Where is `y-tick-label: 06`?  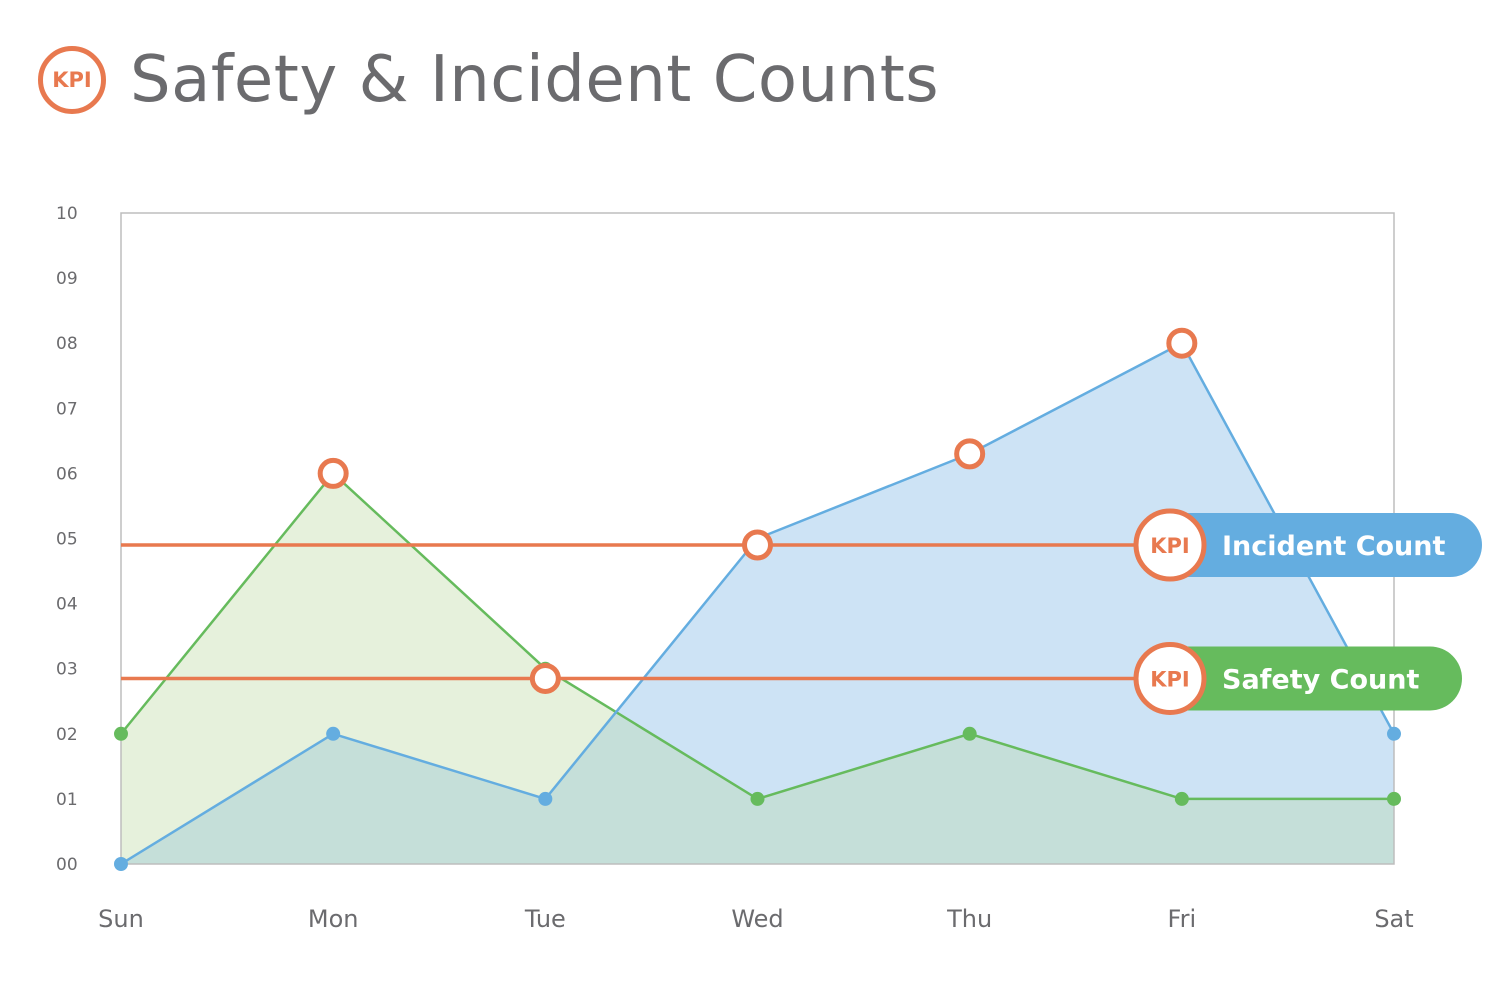 y-tick-label: 06 is located at coordinates (67, 474).